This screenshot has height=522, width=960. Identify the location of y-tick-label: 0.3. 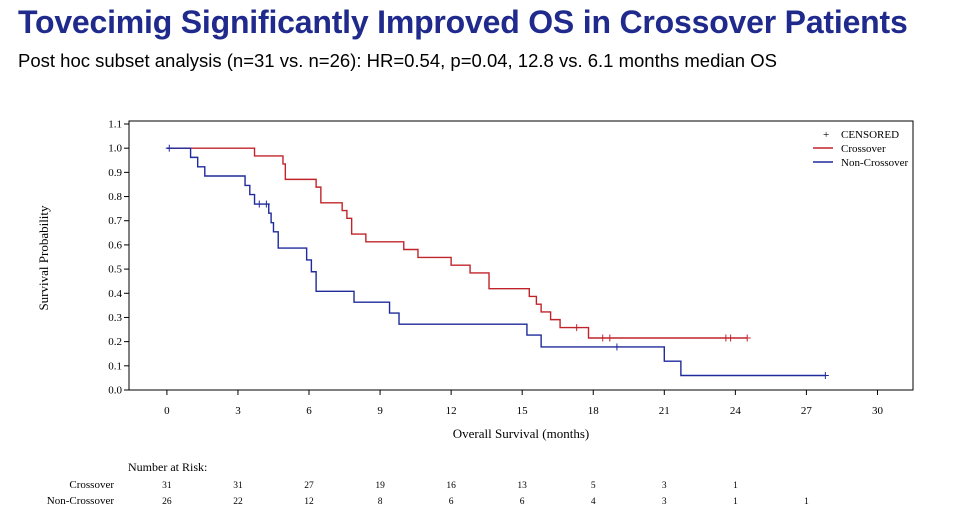
(115, 318).